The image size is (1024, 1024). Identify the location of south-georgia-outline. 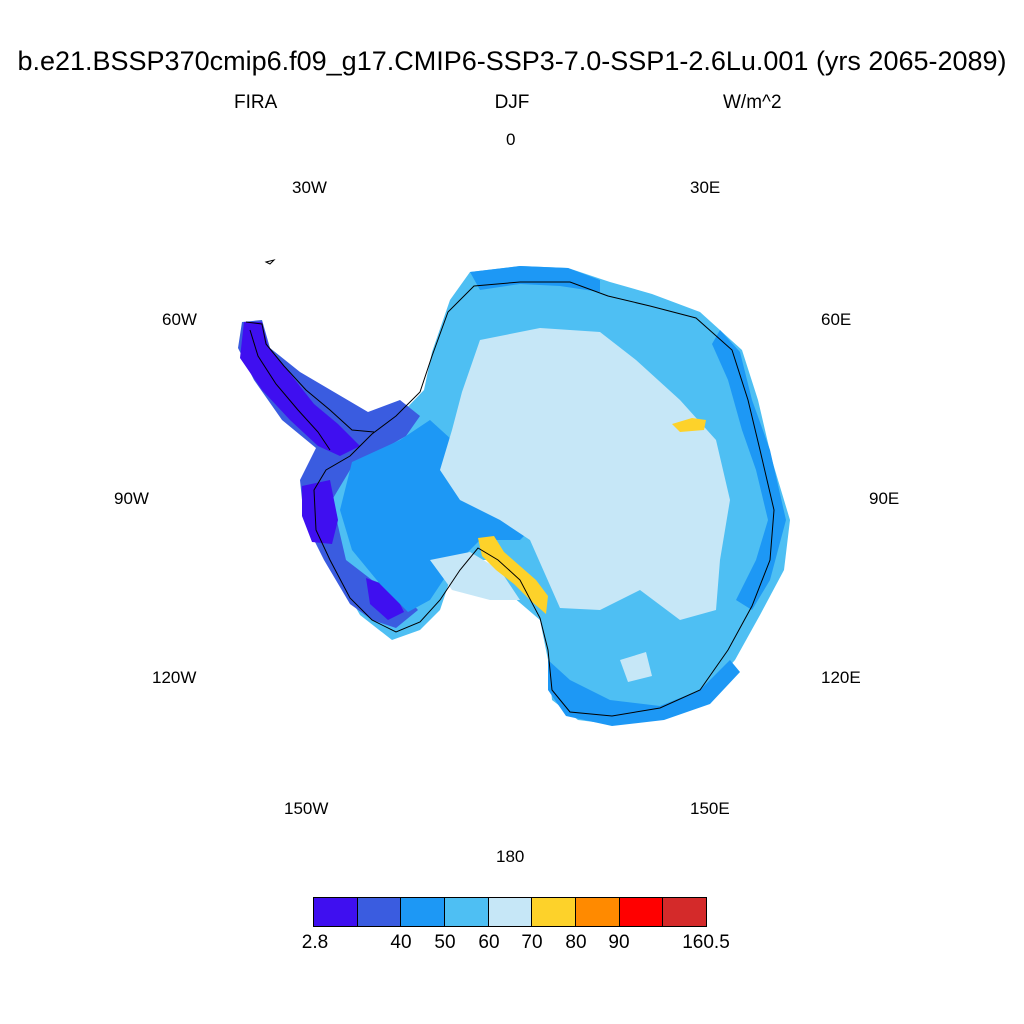
(270, 262).